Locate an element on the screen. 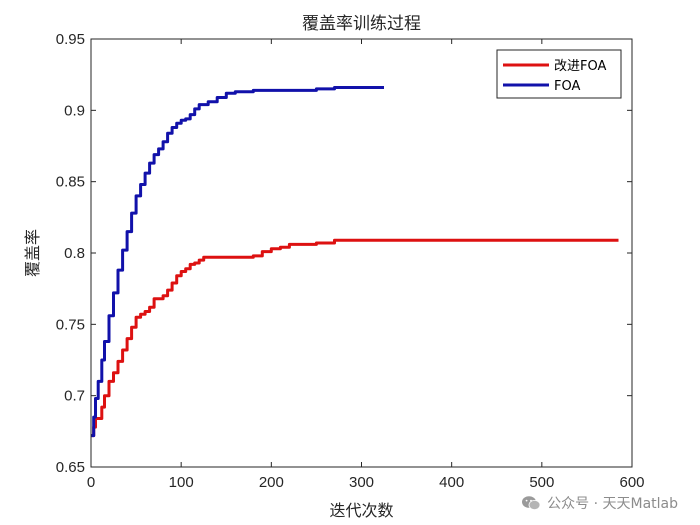  wechat-icon is located at coordinates (531, 503).